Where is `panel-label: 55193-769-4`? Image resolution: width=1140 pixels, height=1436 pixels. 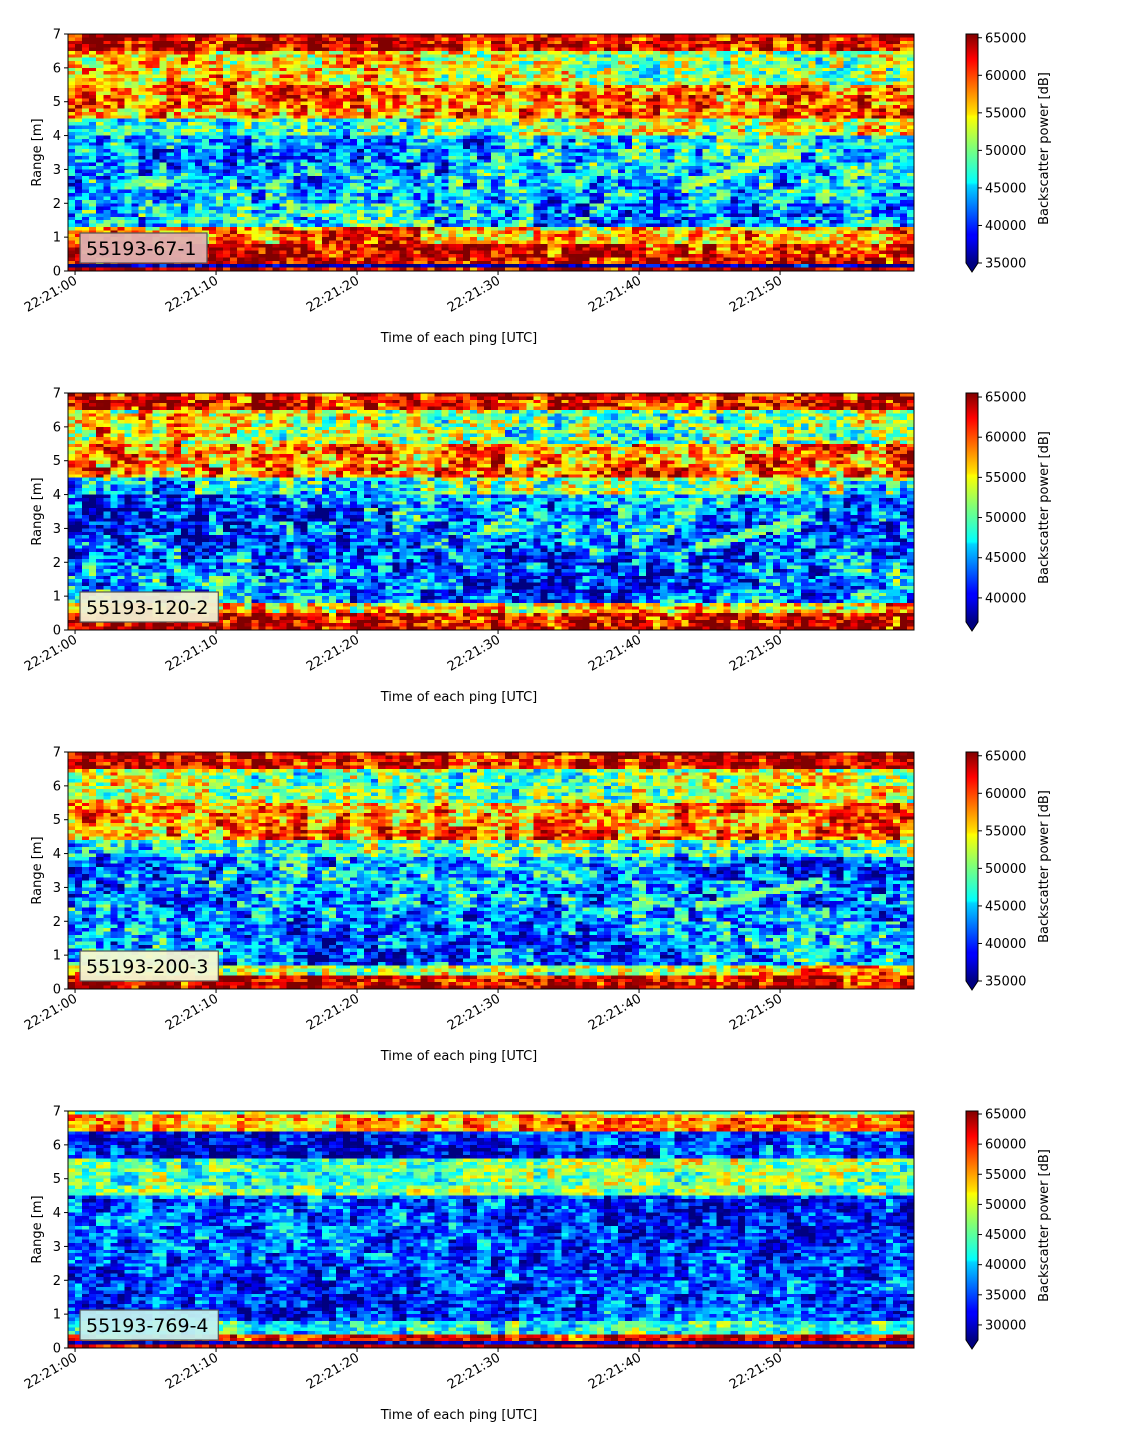 panel-label: 55193-769-4 is located at coordinates (147, 1326).